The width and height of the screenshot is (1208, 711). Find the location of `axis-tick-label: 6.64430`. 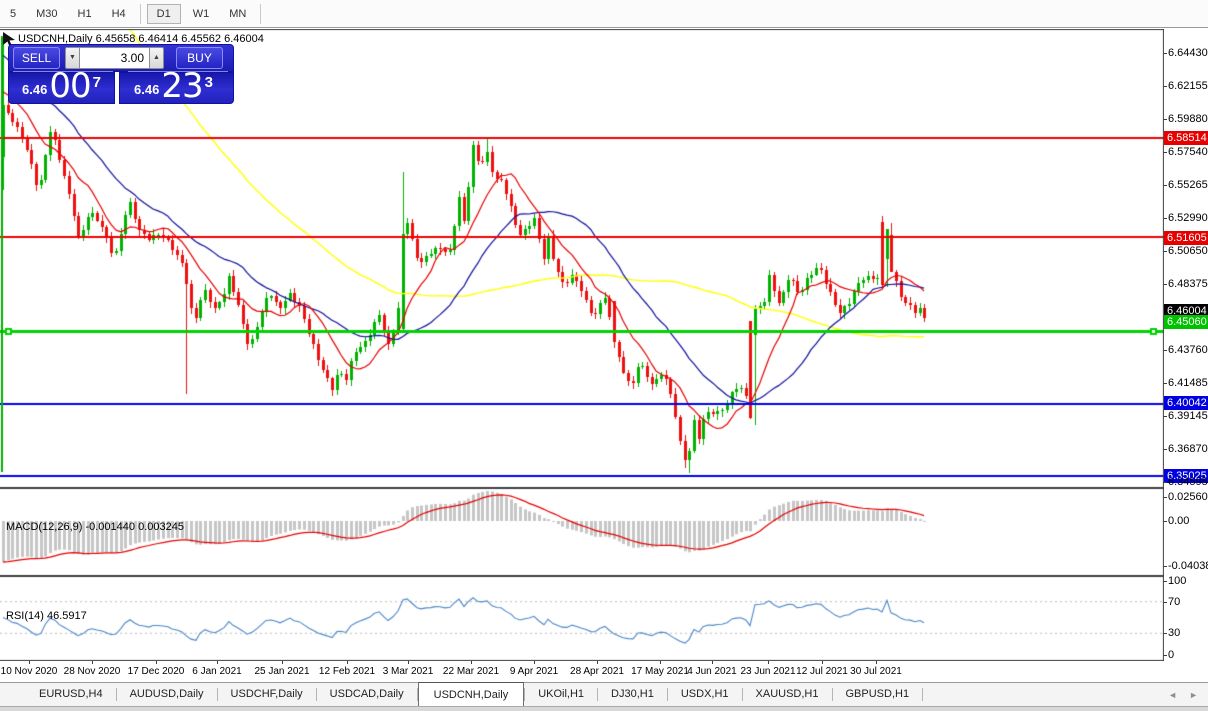

axis-tick-label: 6.64430 is located at coordinates (1188, 53).